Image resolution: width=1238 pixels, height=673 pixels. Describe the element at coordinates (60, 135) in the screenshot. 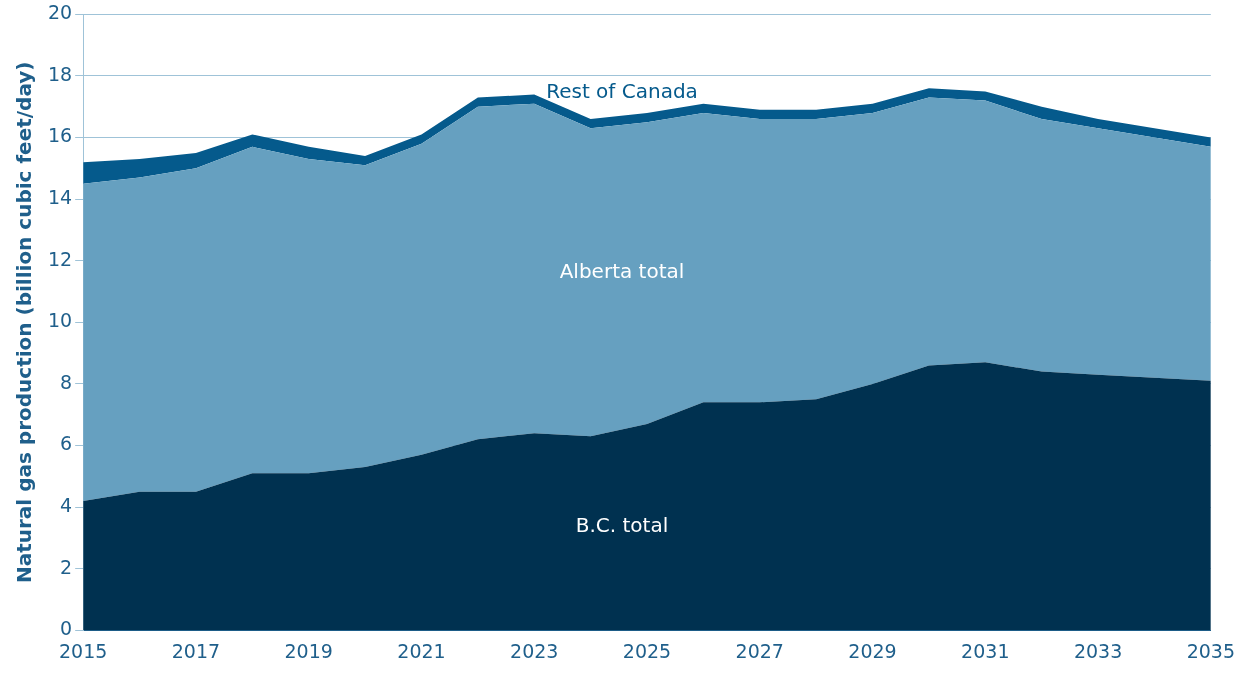

I see `y-tick-label: 16` at that location.